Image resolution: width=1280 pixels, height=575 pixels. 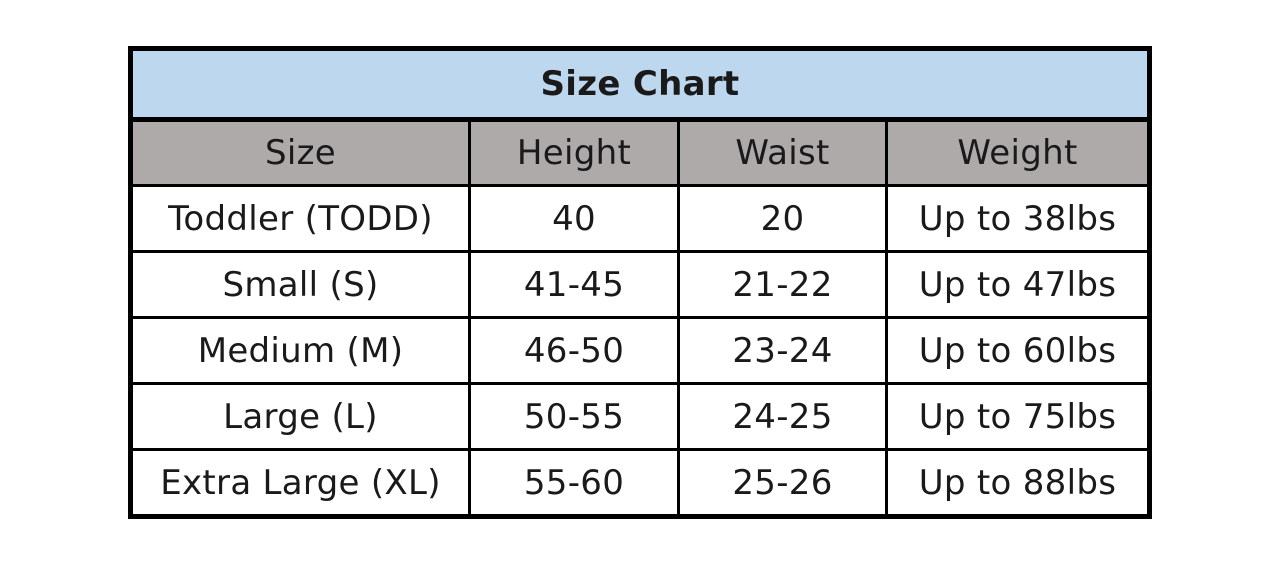 What do you see at coordinates (300, 152) in the screenshot?
I see `column-header: Size` at bounding box center [300, 152].